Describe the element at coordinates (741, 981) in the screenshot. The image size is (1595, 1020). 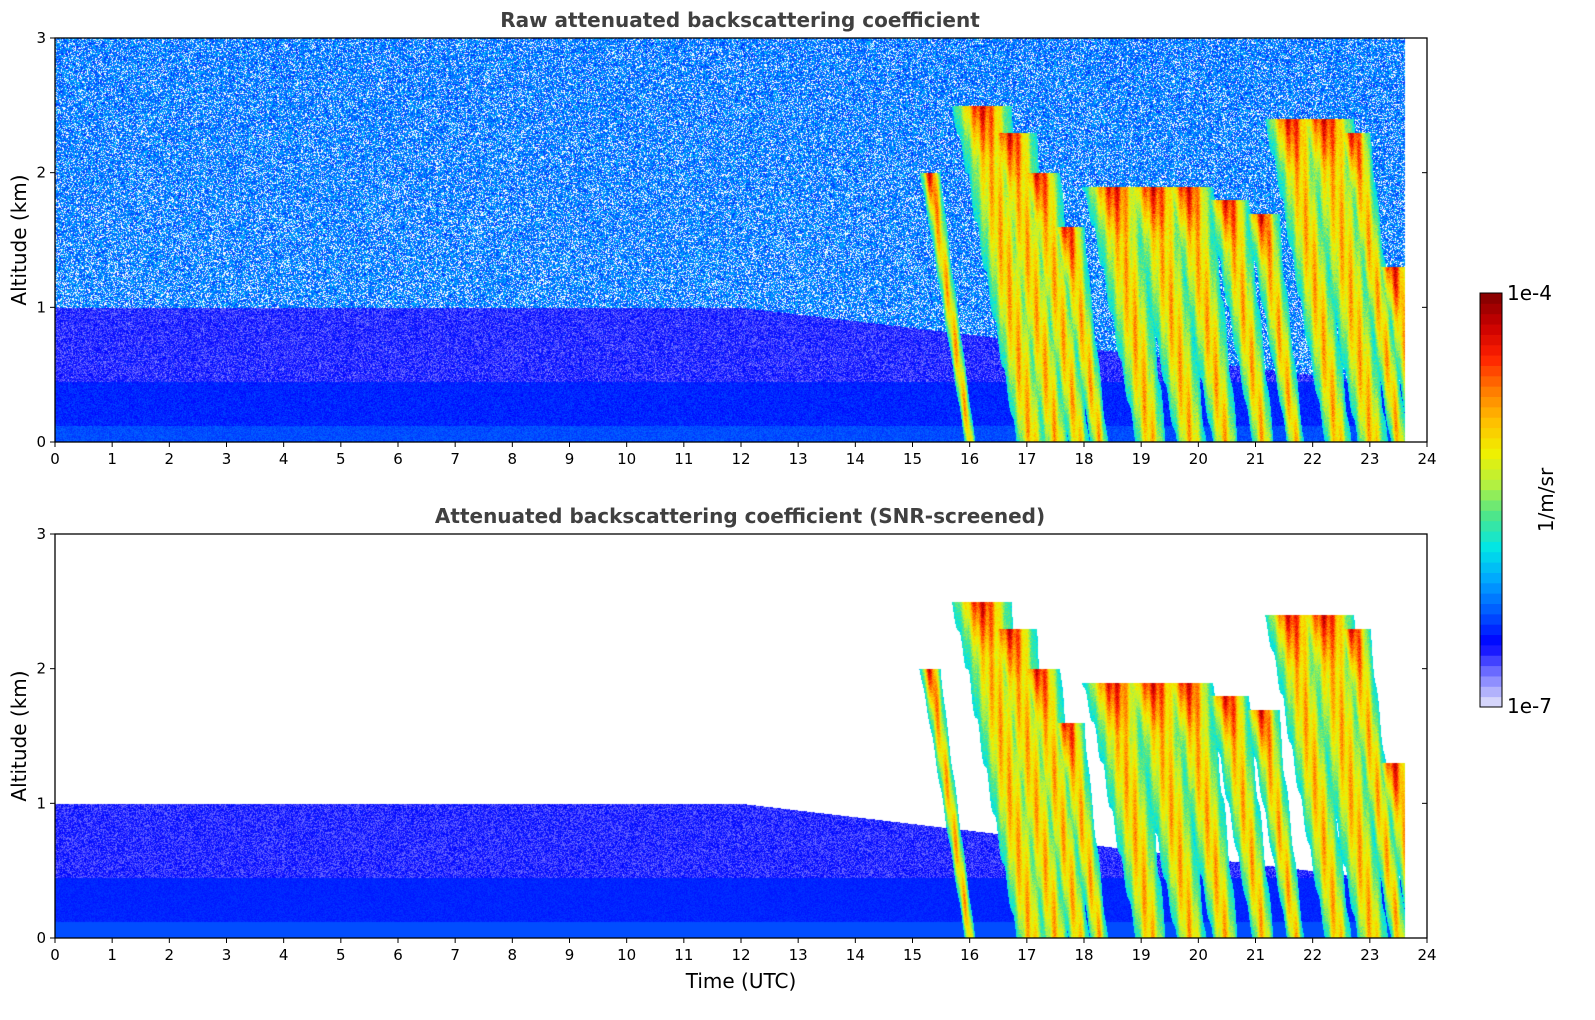
I see `x-axis-label: Time (UTC)` at that location.